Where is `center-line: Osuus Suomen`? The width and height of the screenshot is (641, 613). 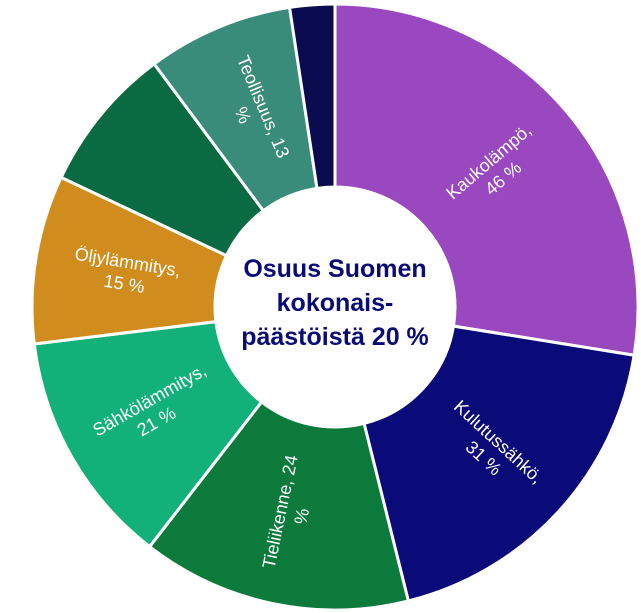 center-line: Osuus Suomen is located at coordinates (335, 269).